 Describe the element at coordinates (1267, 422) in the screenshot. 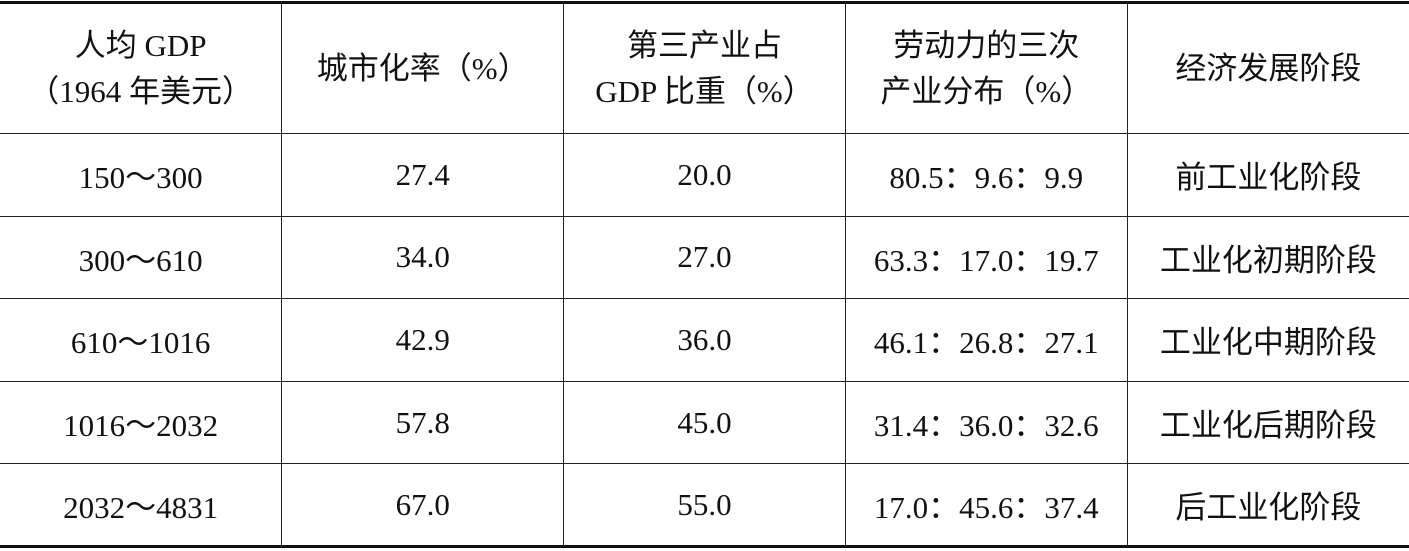

I see `table-cell: 工业化后期阶段` at that location.